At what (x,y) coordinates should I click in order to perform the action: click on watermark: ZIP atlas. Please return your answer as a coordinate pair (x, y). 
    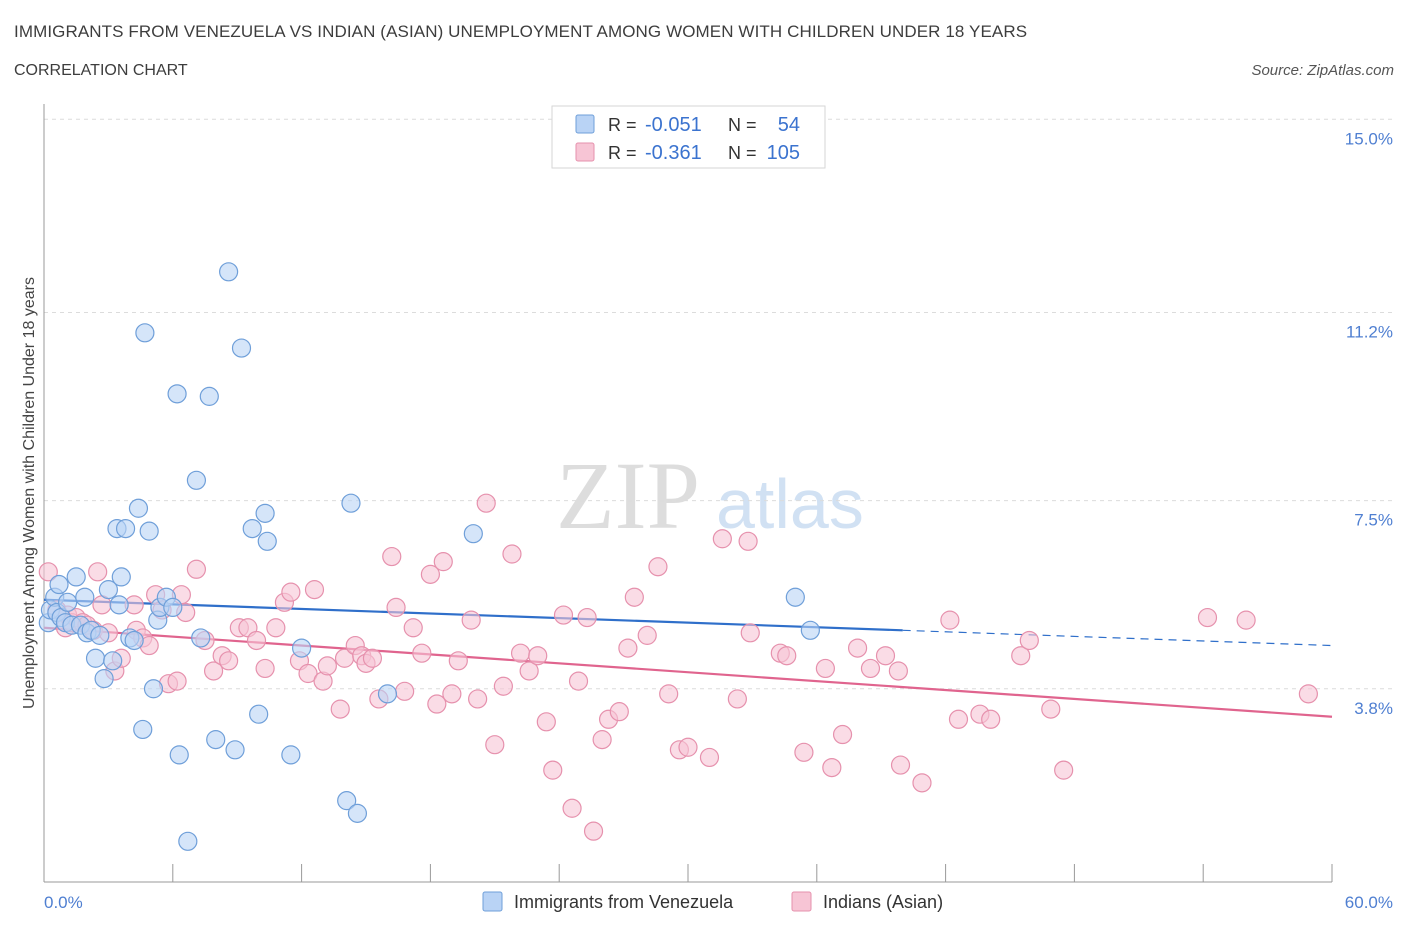
    Looking at the image, I should click on (710, 495).